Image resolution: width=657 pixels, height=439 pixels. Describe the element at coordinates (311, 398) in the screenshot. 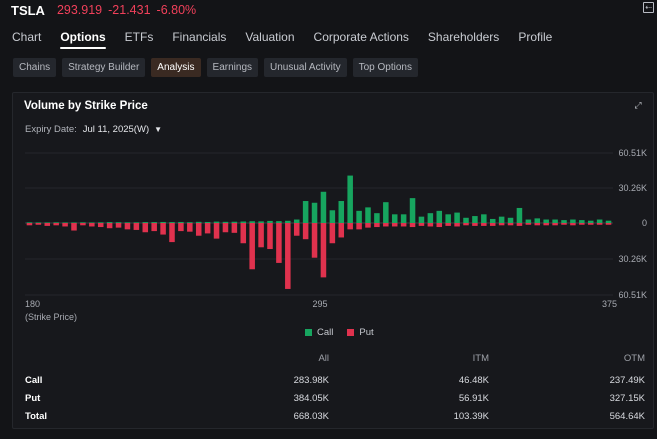

I see `put-all: 384.05K` at that location.